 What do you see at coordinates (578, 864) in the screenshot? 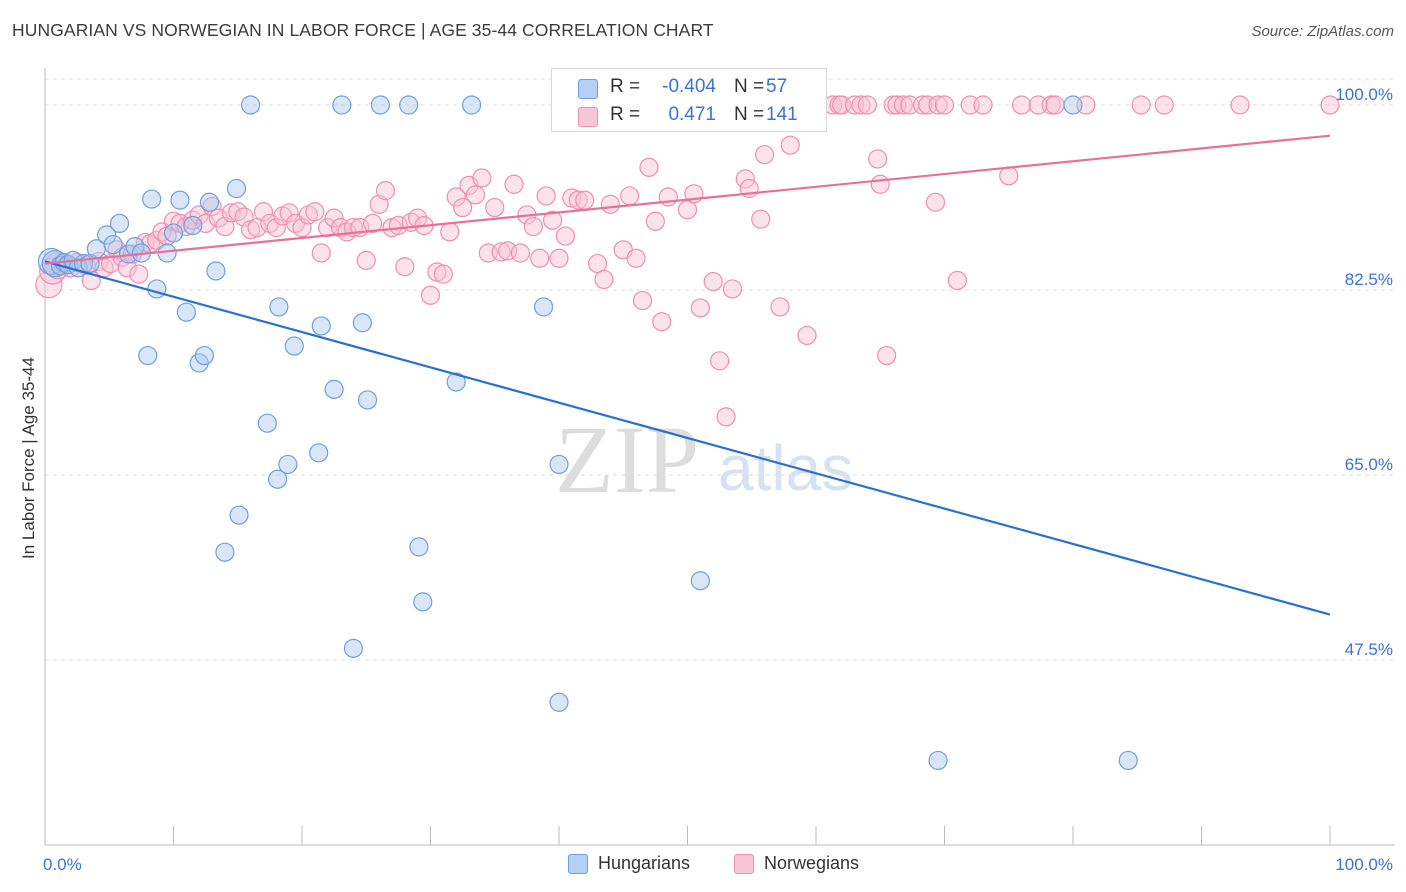
I see `series-swatch-hungarians` at bounding box center [578, 864].